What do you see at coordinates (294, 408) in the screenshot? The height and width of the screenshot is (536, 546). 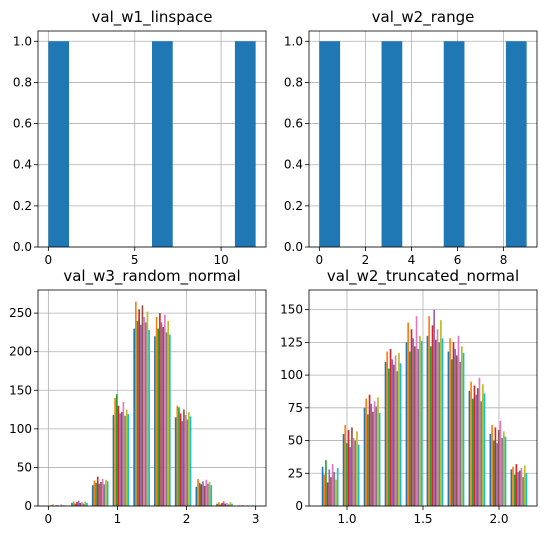 I see `y-axis: 0 25 50 75 100 125 150` at bounding box center [294, 408].